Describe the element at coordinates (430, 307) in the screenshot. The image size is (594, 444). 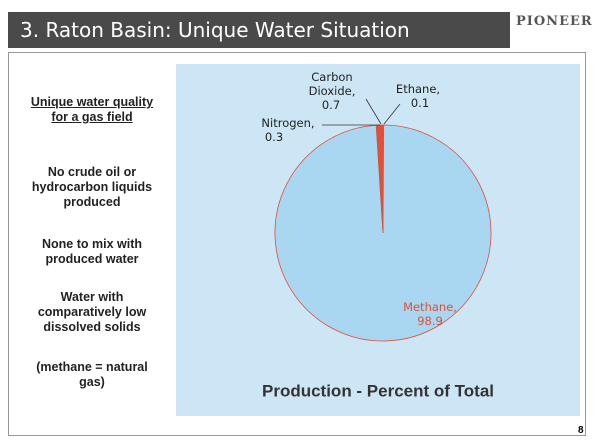
I see `slice-label: Methane,` at that location.